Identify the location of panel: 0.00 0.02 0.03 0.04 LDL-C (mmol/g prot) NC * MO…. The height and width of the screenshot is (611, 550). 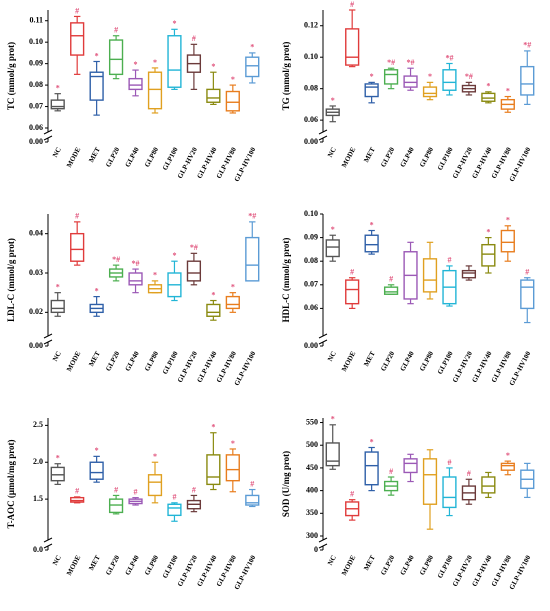
(133, 299).